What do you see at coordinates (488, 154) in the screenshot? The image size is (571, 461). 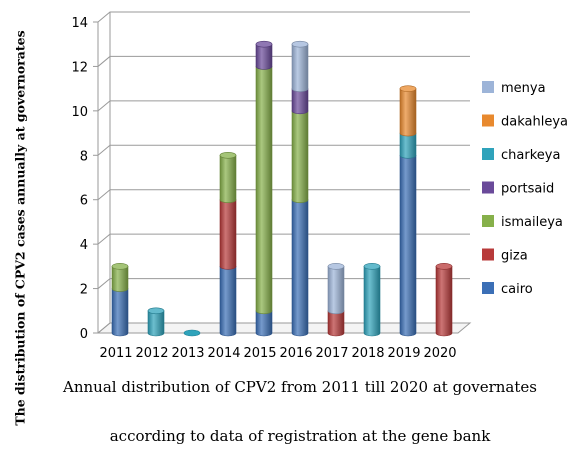 I see `legend-swatch-charkeya` at bounding box center [488, 154].